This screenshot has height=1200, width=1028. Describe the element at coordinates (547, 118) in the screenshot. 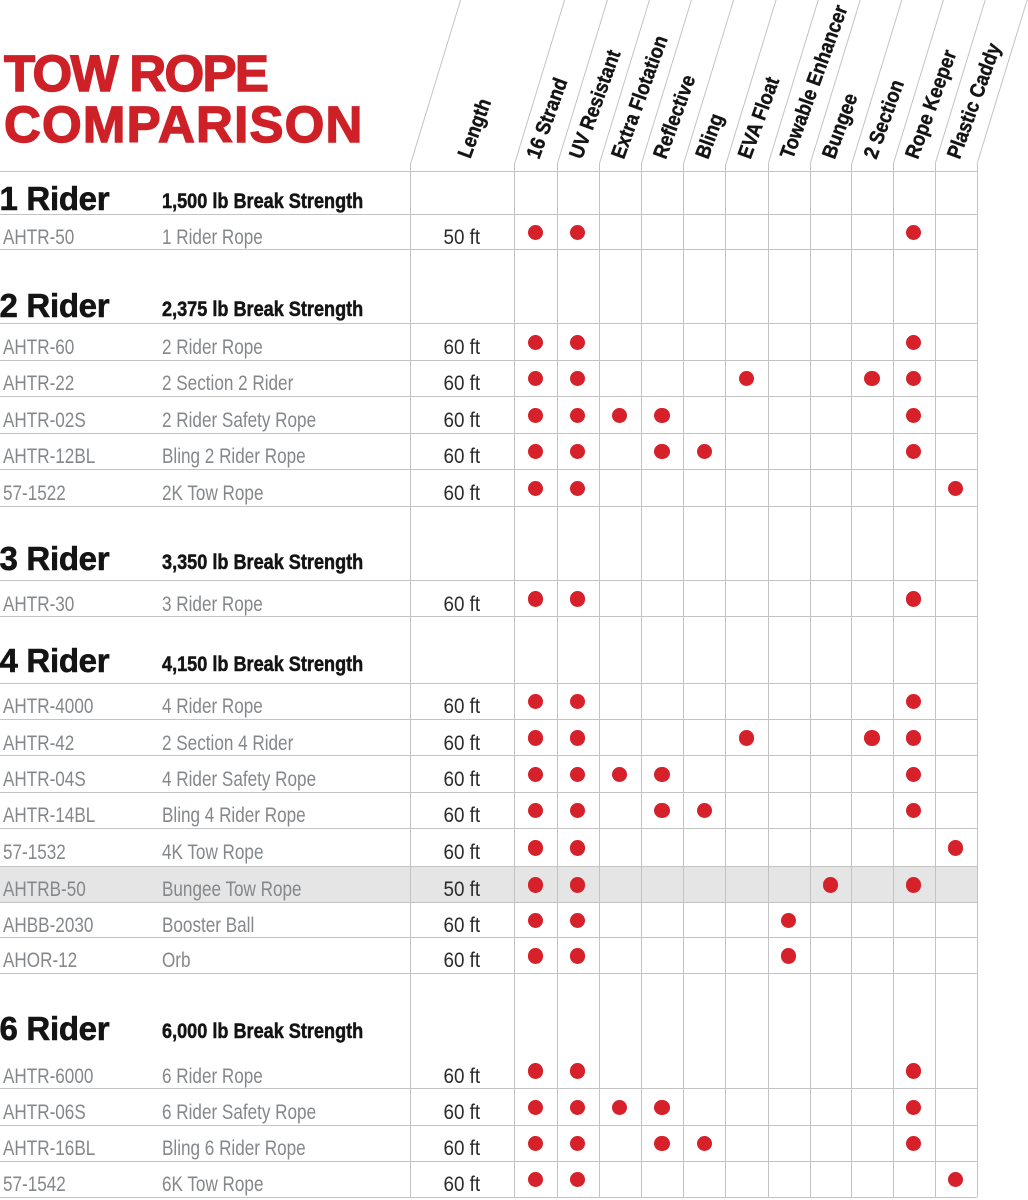

I see `svg-text: 16 Strand` at that location.